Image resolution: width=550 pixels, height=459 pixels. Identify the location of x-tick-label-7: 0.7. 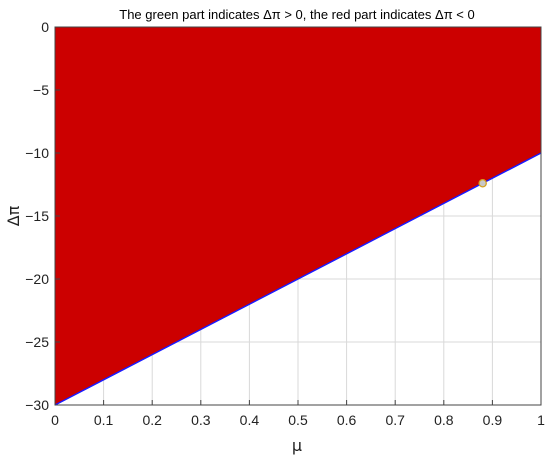
(395, 420).